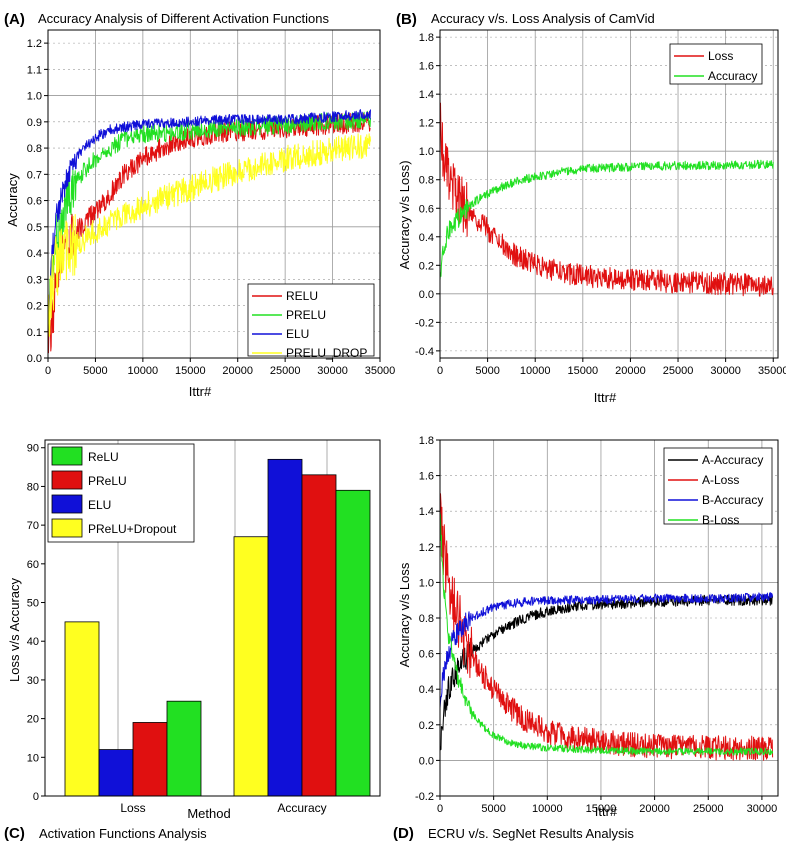 The width and height of the screenshot is (786, 850). What do you see at coordinates (426, 152) in the screenshot?
I see `panel-b-ytick-label: 1.0` at bounding box center [426, 152].